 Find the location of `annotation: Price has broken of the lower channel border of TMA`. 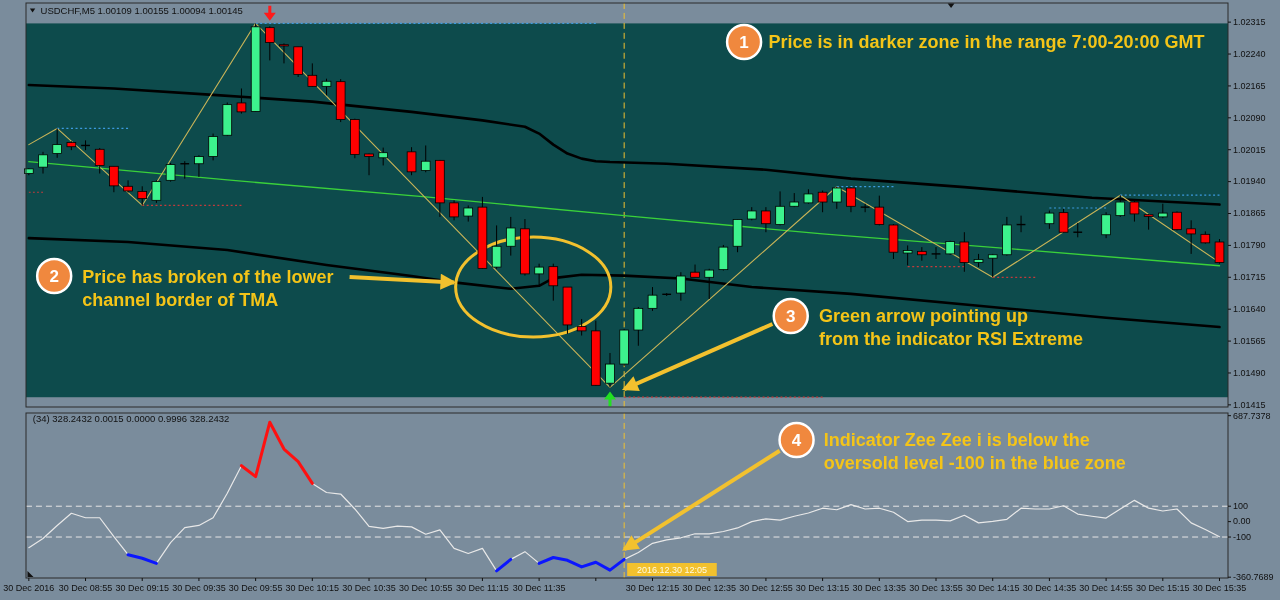

annotation: Price has broken of the lower channel border of TMA is located at coordinates (208, 289).